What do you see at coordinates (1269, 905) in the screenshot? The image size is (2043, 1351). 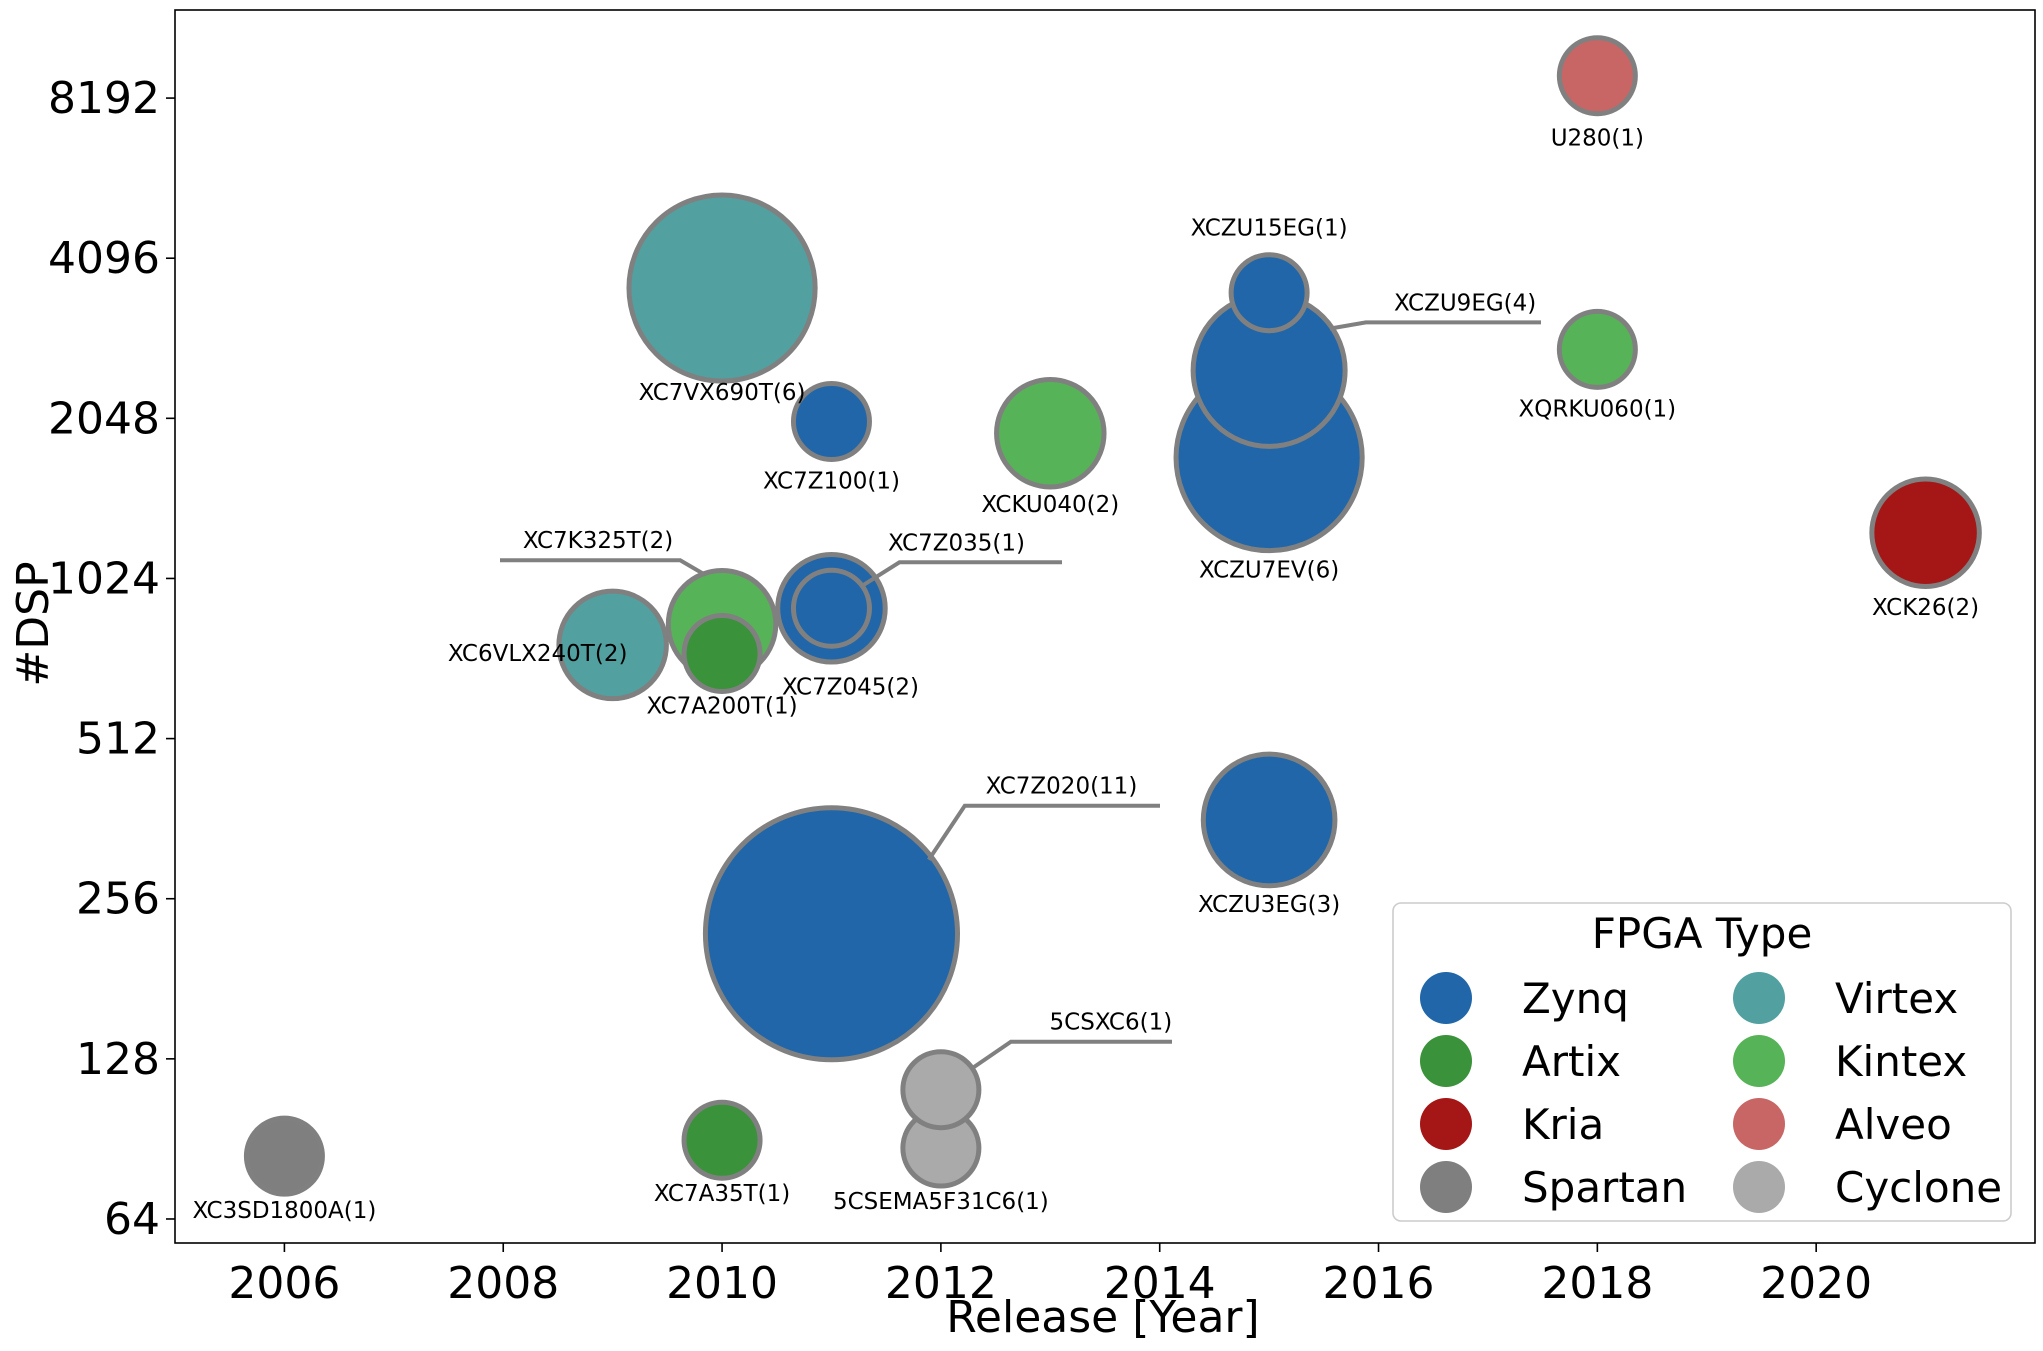 I see `label-xczu3eg: XCZU3EG(3)` at bounding box center [1269, 905].